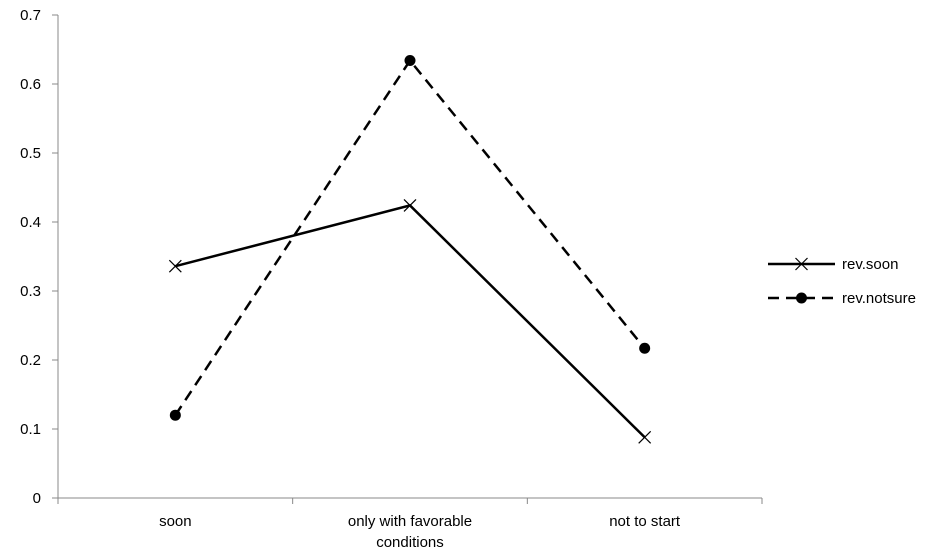  Describe the element at coordinates (30, 84) in the screenshot. I see `y-tick-label: 0.6` at that location.